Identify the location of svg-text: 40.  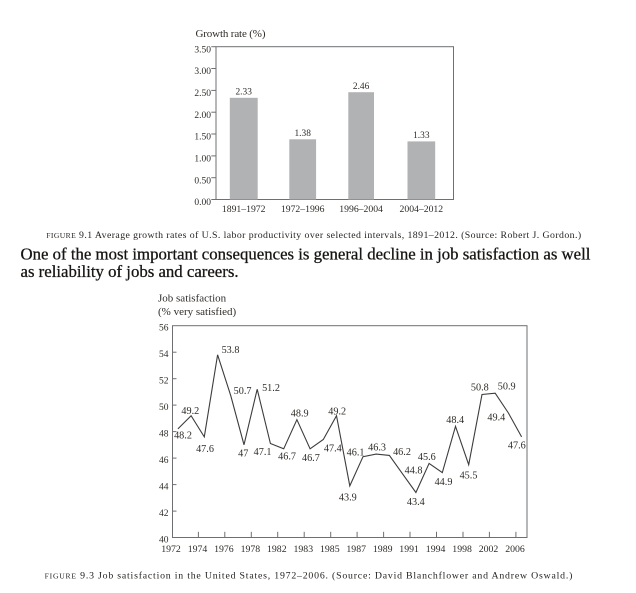
(164, 540).